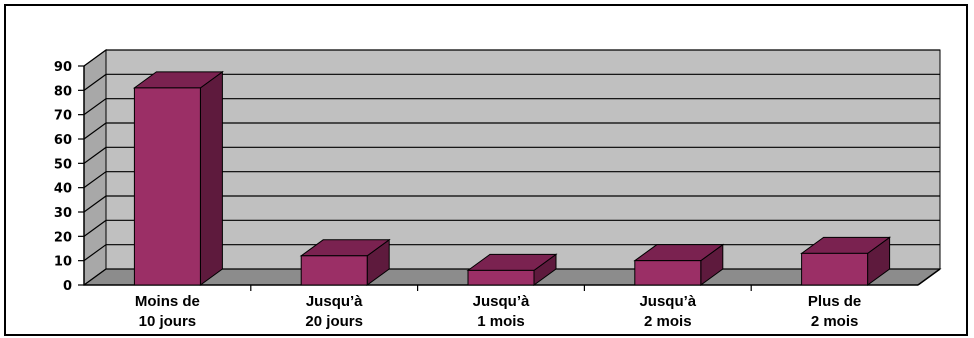 The image size is (974, 338). Describe the element at coordinates (63, 140) in the screenshot. I see `y-tick-label: 60` at that location.